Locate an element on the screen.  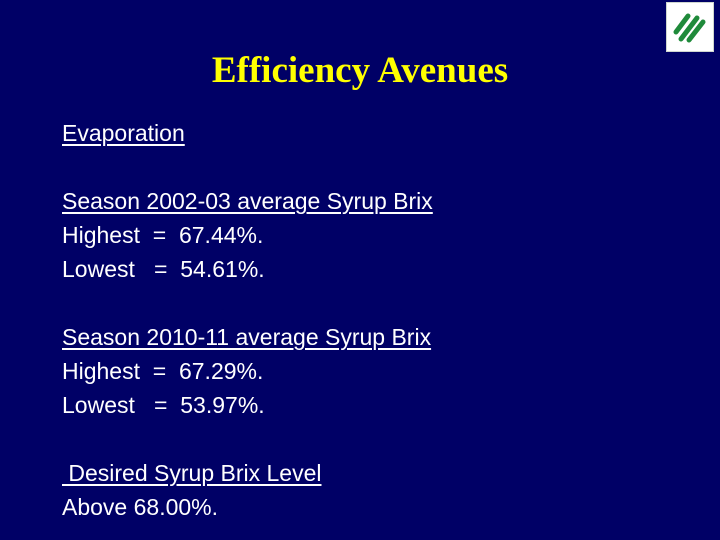
slide-title: Efficiency Avenues is located at coordinates (360, 70).